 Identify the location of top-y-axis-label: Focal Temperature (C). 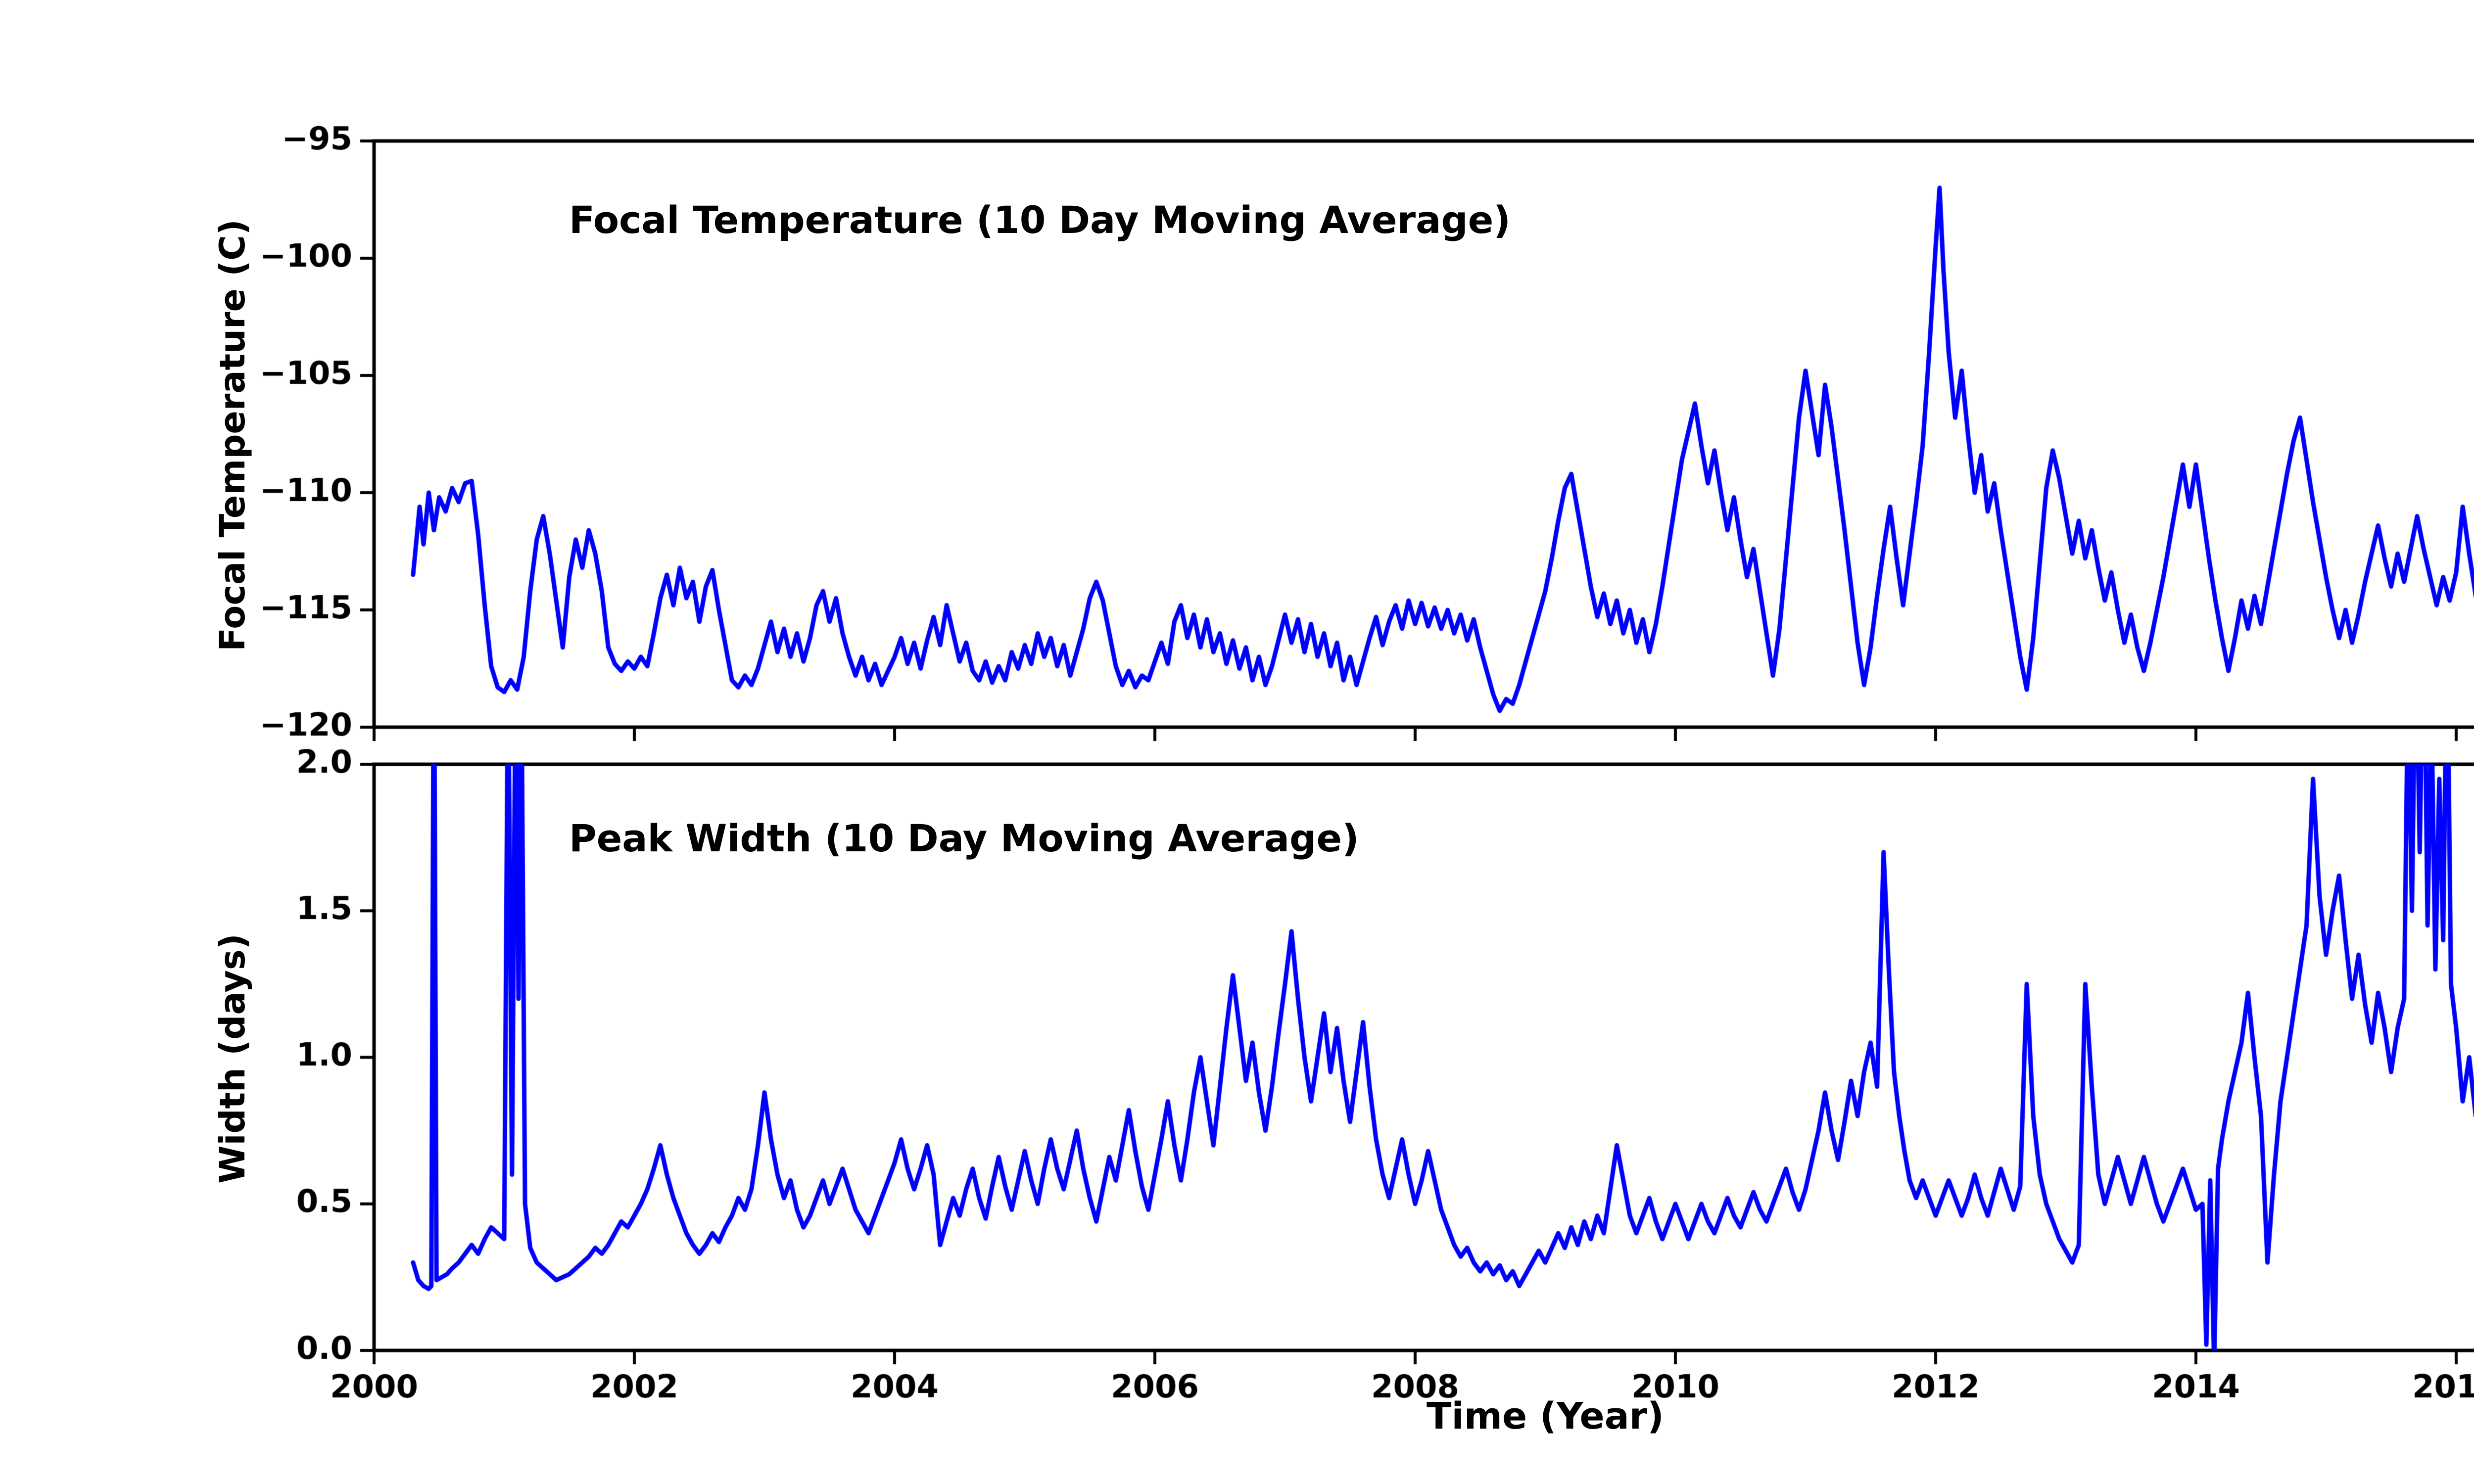
(233, 435).